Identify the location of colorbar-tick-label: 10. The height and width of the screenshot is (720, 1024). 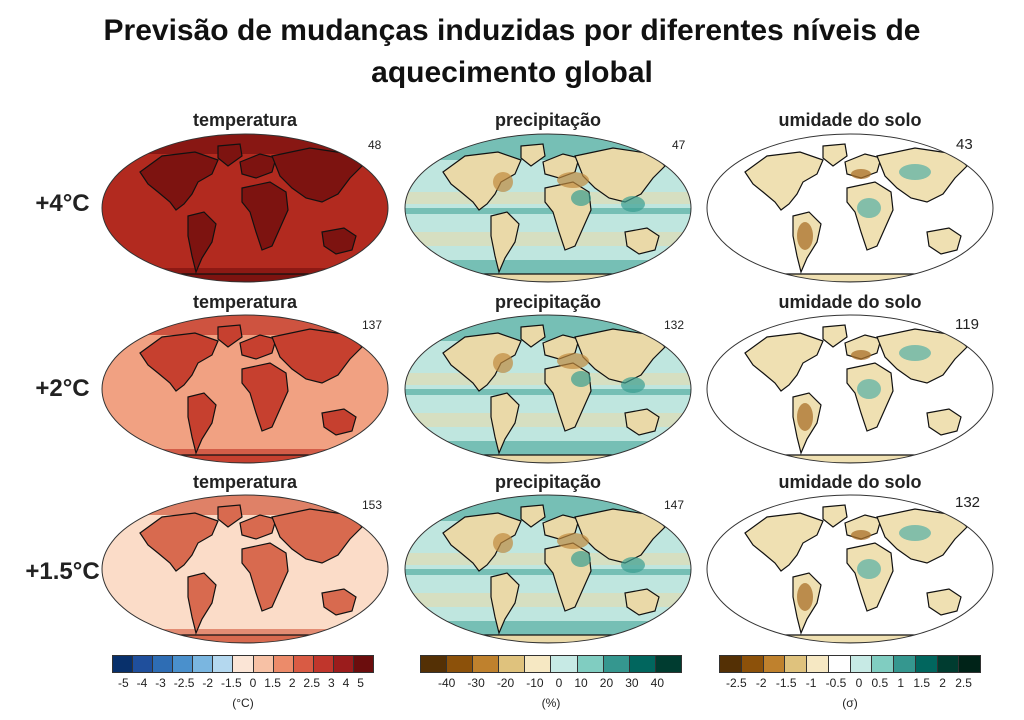
(581, 683).